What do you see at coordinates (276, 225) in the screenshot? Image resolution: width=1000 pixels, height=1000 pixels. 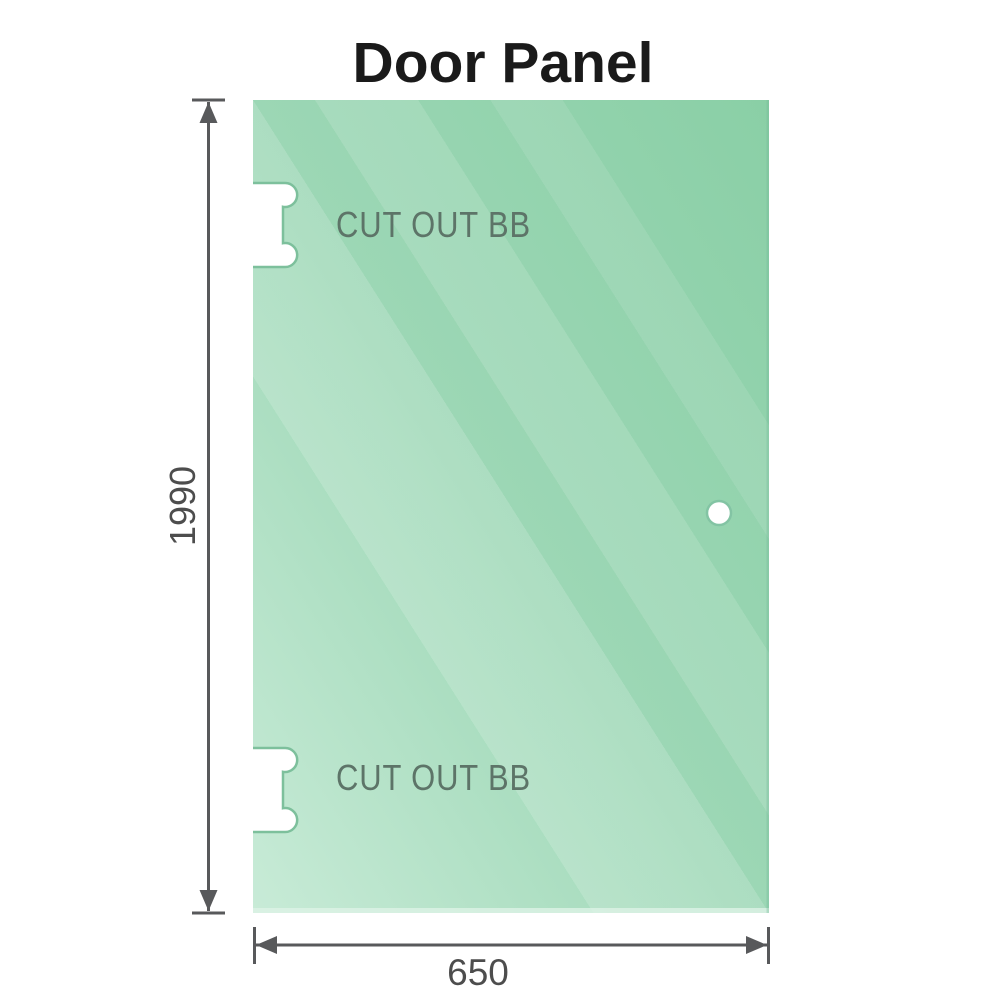 I see `hinge-cutout-top` at bounding box center [276, 225].